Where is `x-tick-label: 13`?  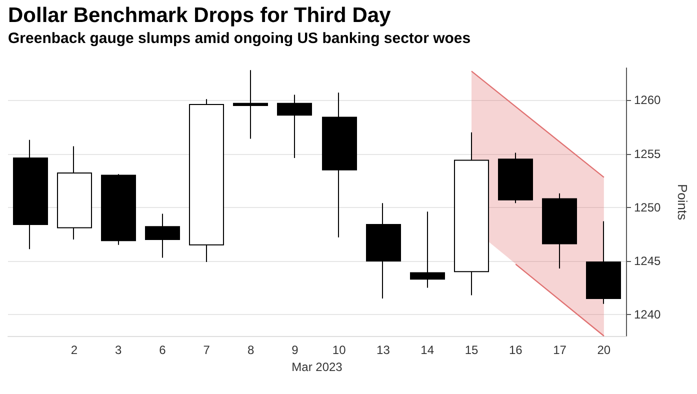 x-tick-label: 13 is located at coordinates (383, 350).